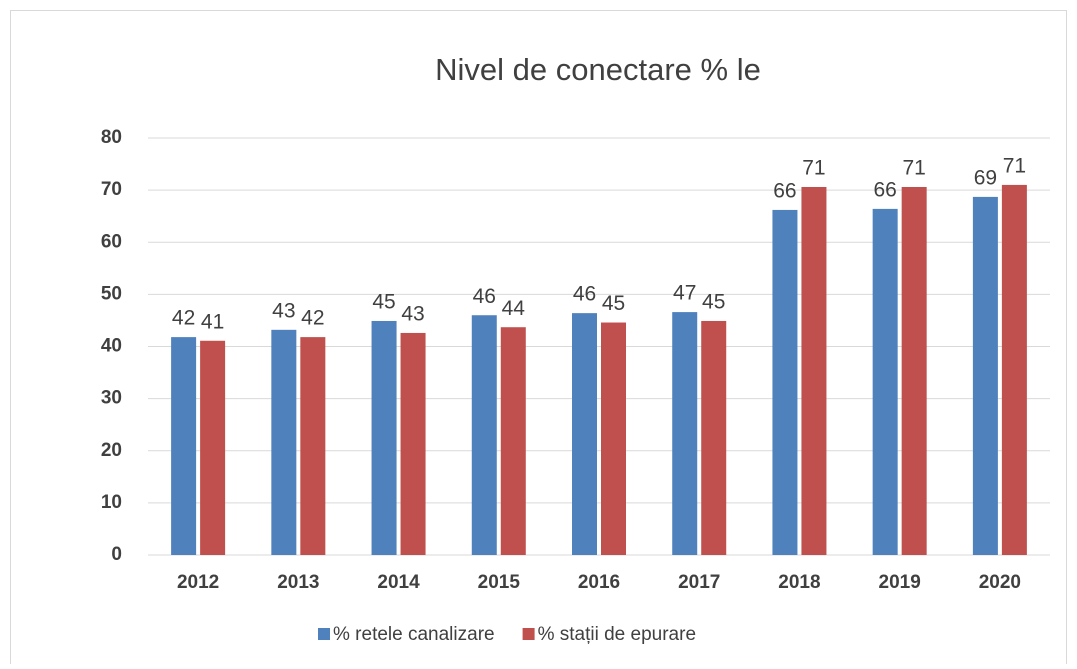 The image size is (1077, 669). What do you see at coordinates (212, 321) in the screenshot?
I see `value-label: 41` at bounding box center [212, 321].